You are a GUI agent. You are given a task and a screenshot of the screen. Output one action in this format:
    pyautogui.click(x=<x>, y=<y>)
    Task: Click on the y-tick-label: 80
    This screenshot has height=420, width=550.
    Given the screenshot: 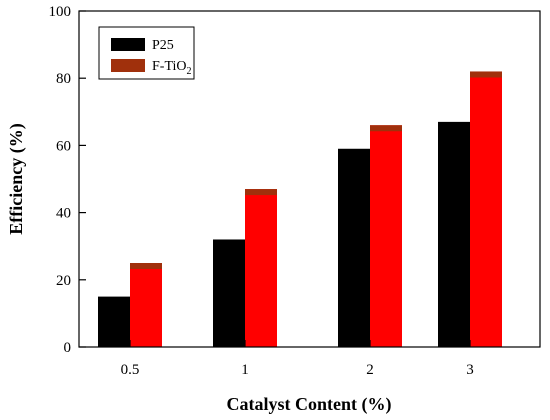 What is the action you would take?
    pyautogui.click(x=63, y=79)
    